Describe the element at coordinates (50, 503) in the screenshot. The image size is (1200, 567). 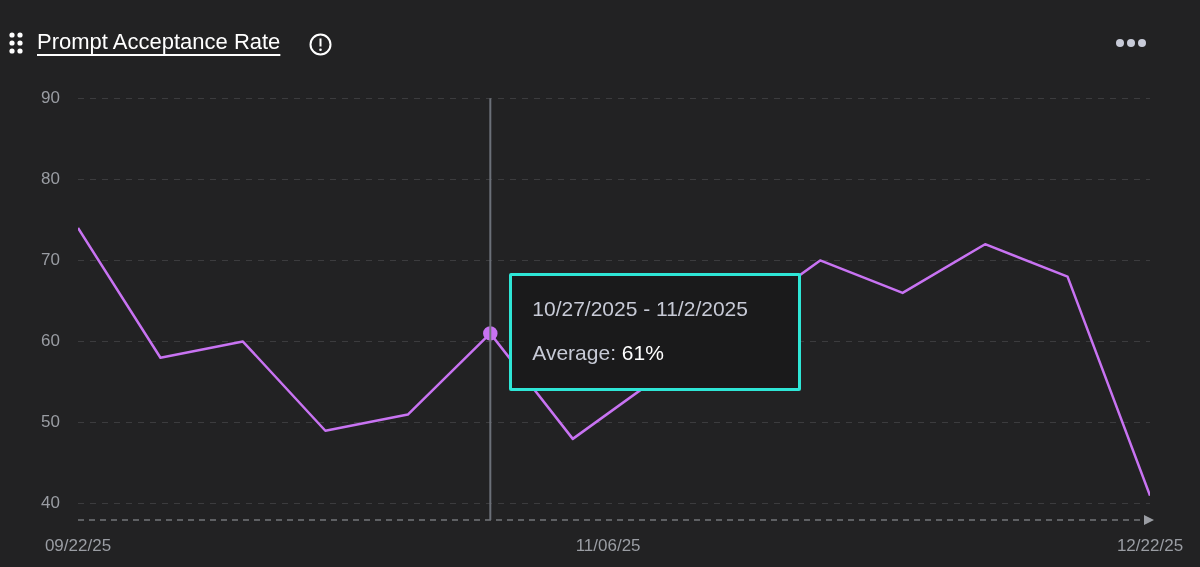
I see `y-tick-label: 40` at that location.